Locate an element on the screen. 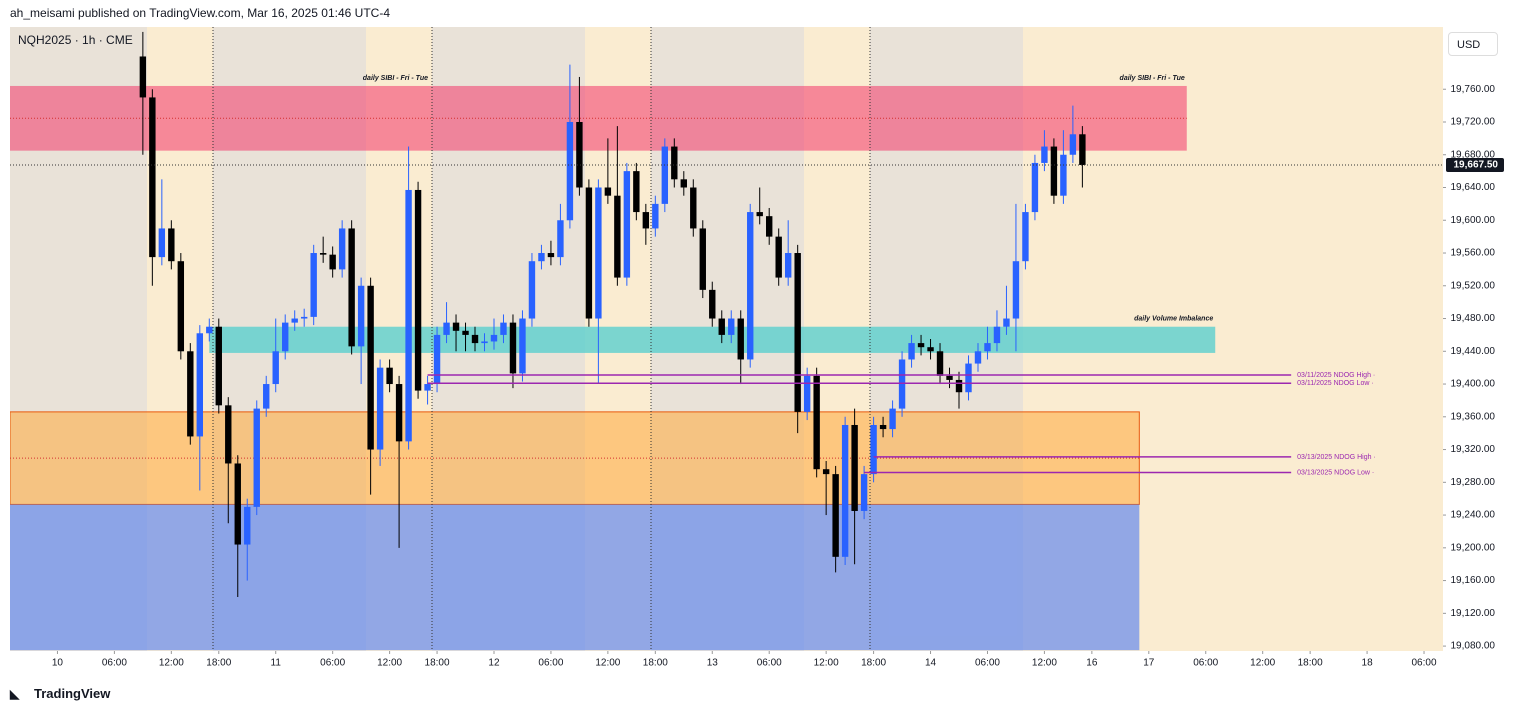  zone-label: daily Volume Imbalance is located at coordinates (1173, 319).